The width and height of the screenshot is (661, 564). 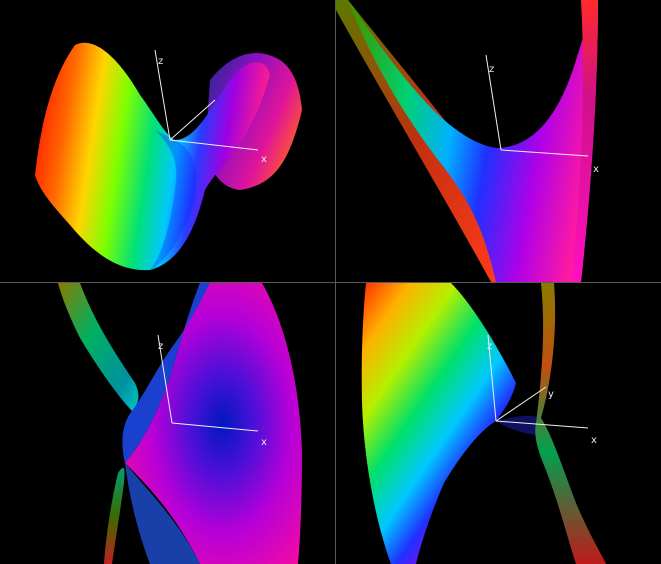 I want to click on surface-left-strip, so click(x=98, y=347).